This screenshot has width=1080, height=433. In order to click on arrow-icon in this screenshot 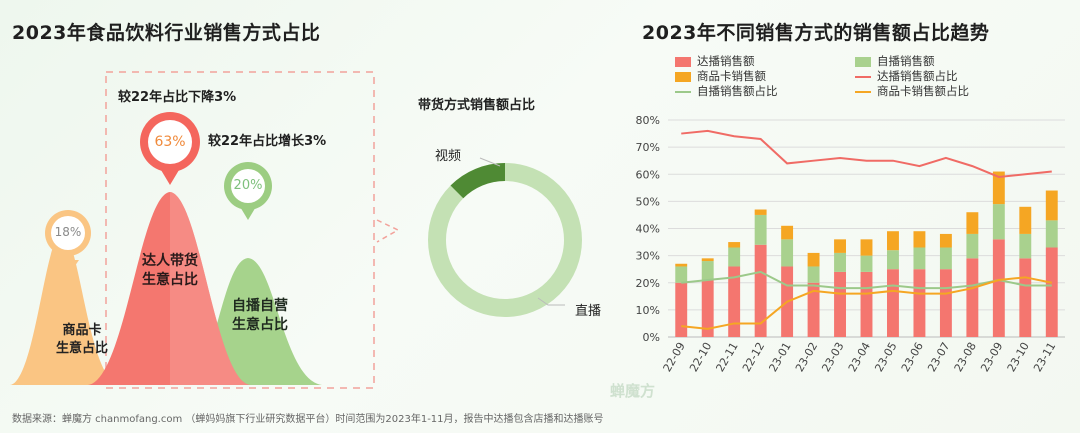, I will do `click(388, 231)`.